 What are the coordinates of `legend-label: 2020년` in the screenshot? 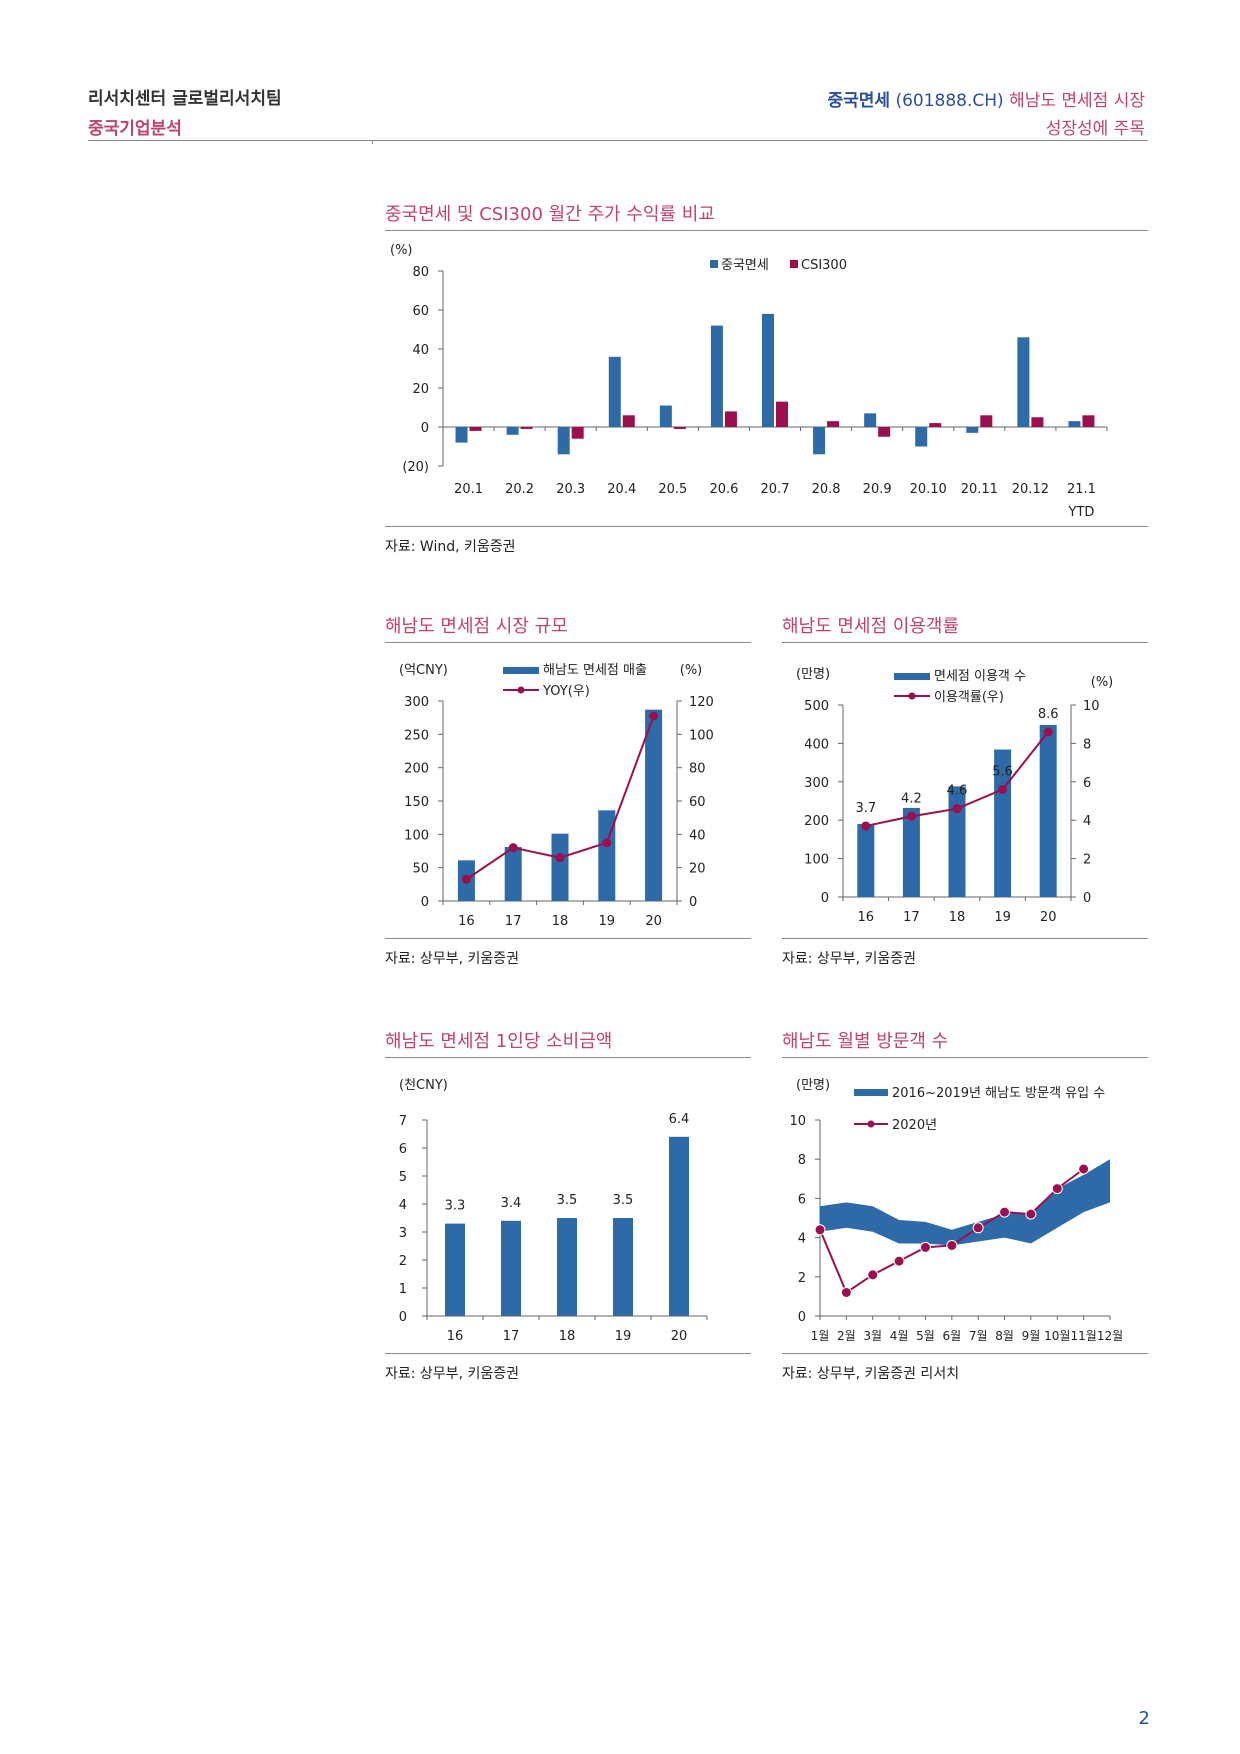 It's located at (914, 1125).